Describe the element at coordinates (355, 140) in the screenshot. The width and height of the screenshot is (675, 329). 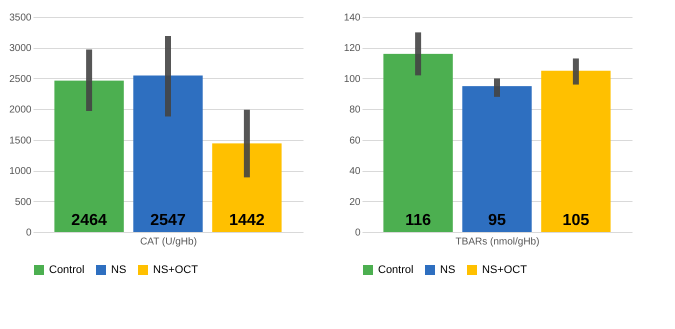
I see `y-tick-label: 60` at that location.